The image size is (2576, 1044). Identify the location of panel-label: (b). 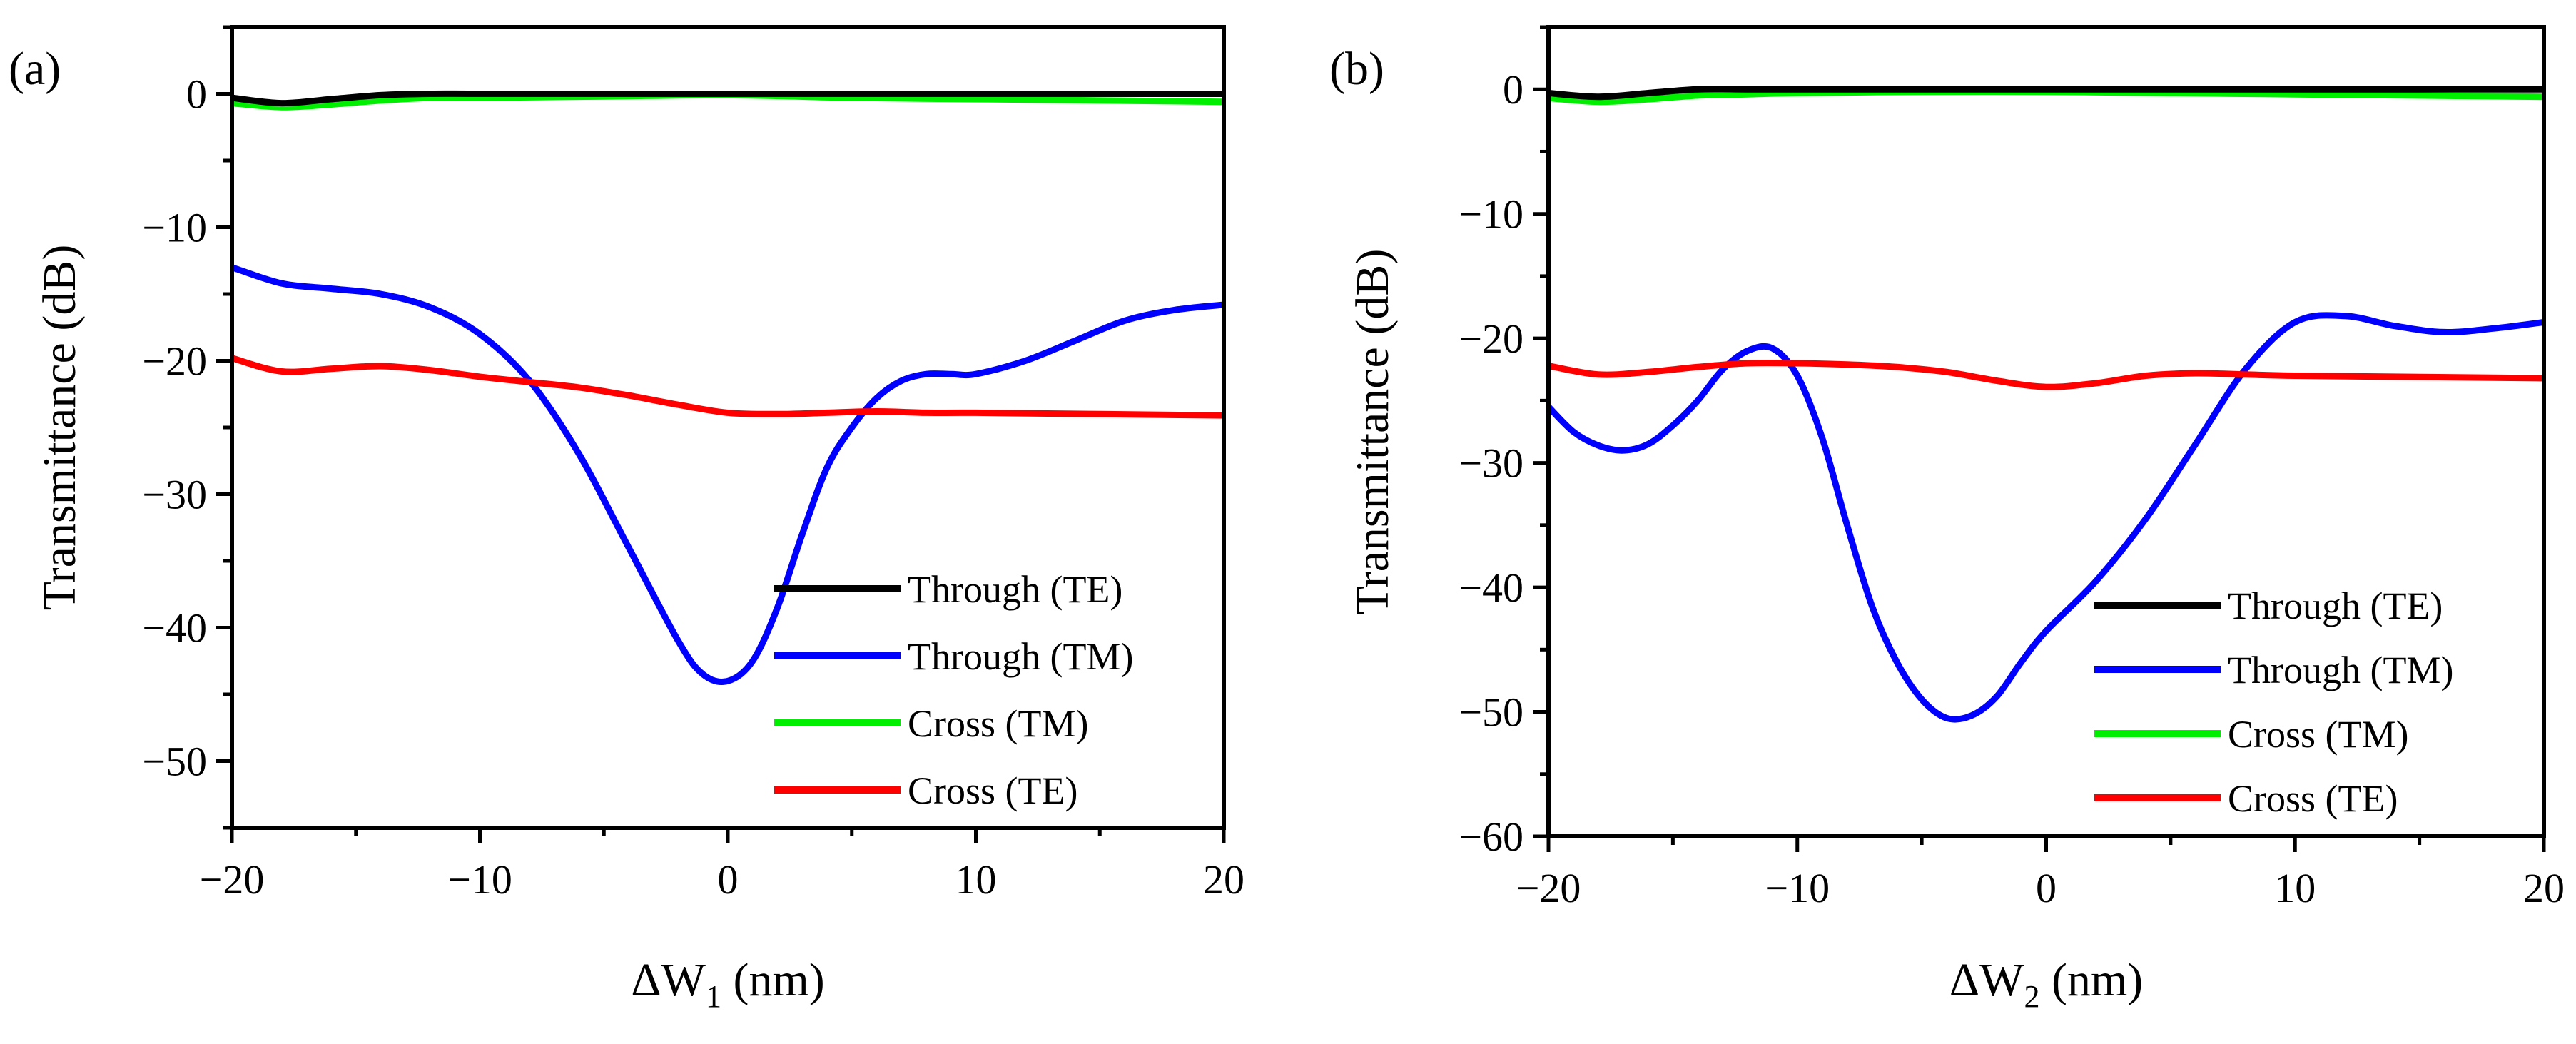
(1356, 69).